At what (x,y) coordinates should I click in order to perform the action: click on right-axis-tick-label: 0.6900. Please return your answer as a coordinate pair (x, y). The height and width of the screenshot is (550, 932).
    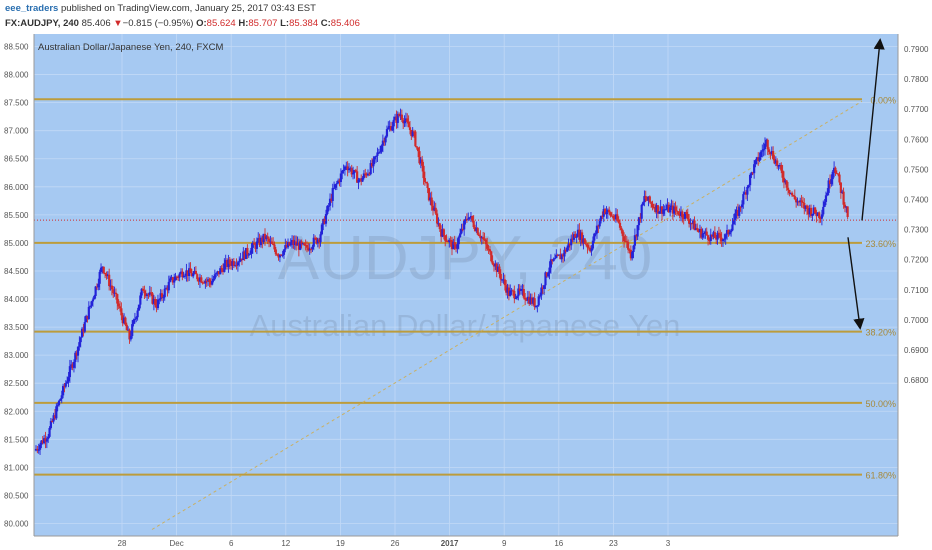
    Looking at the image, I should click on (916, 350).